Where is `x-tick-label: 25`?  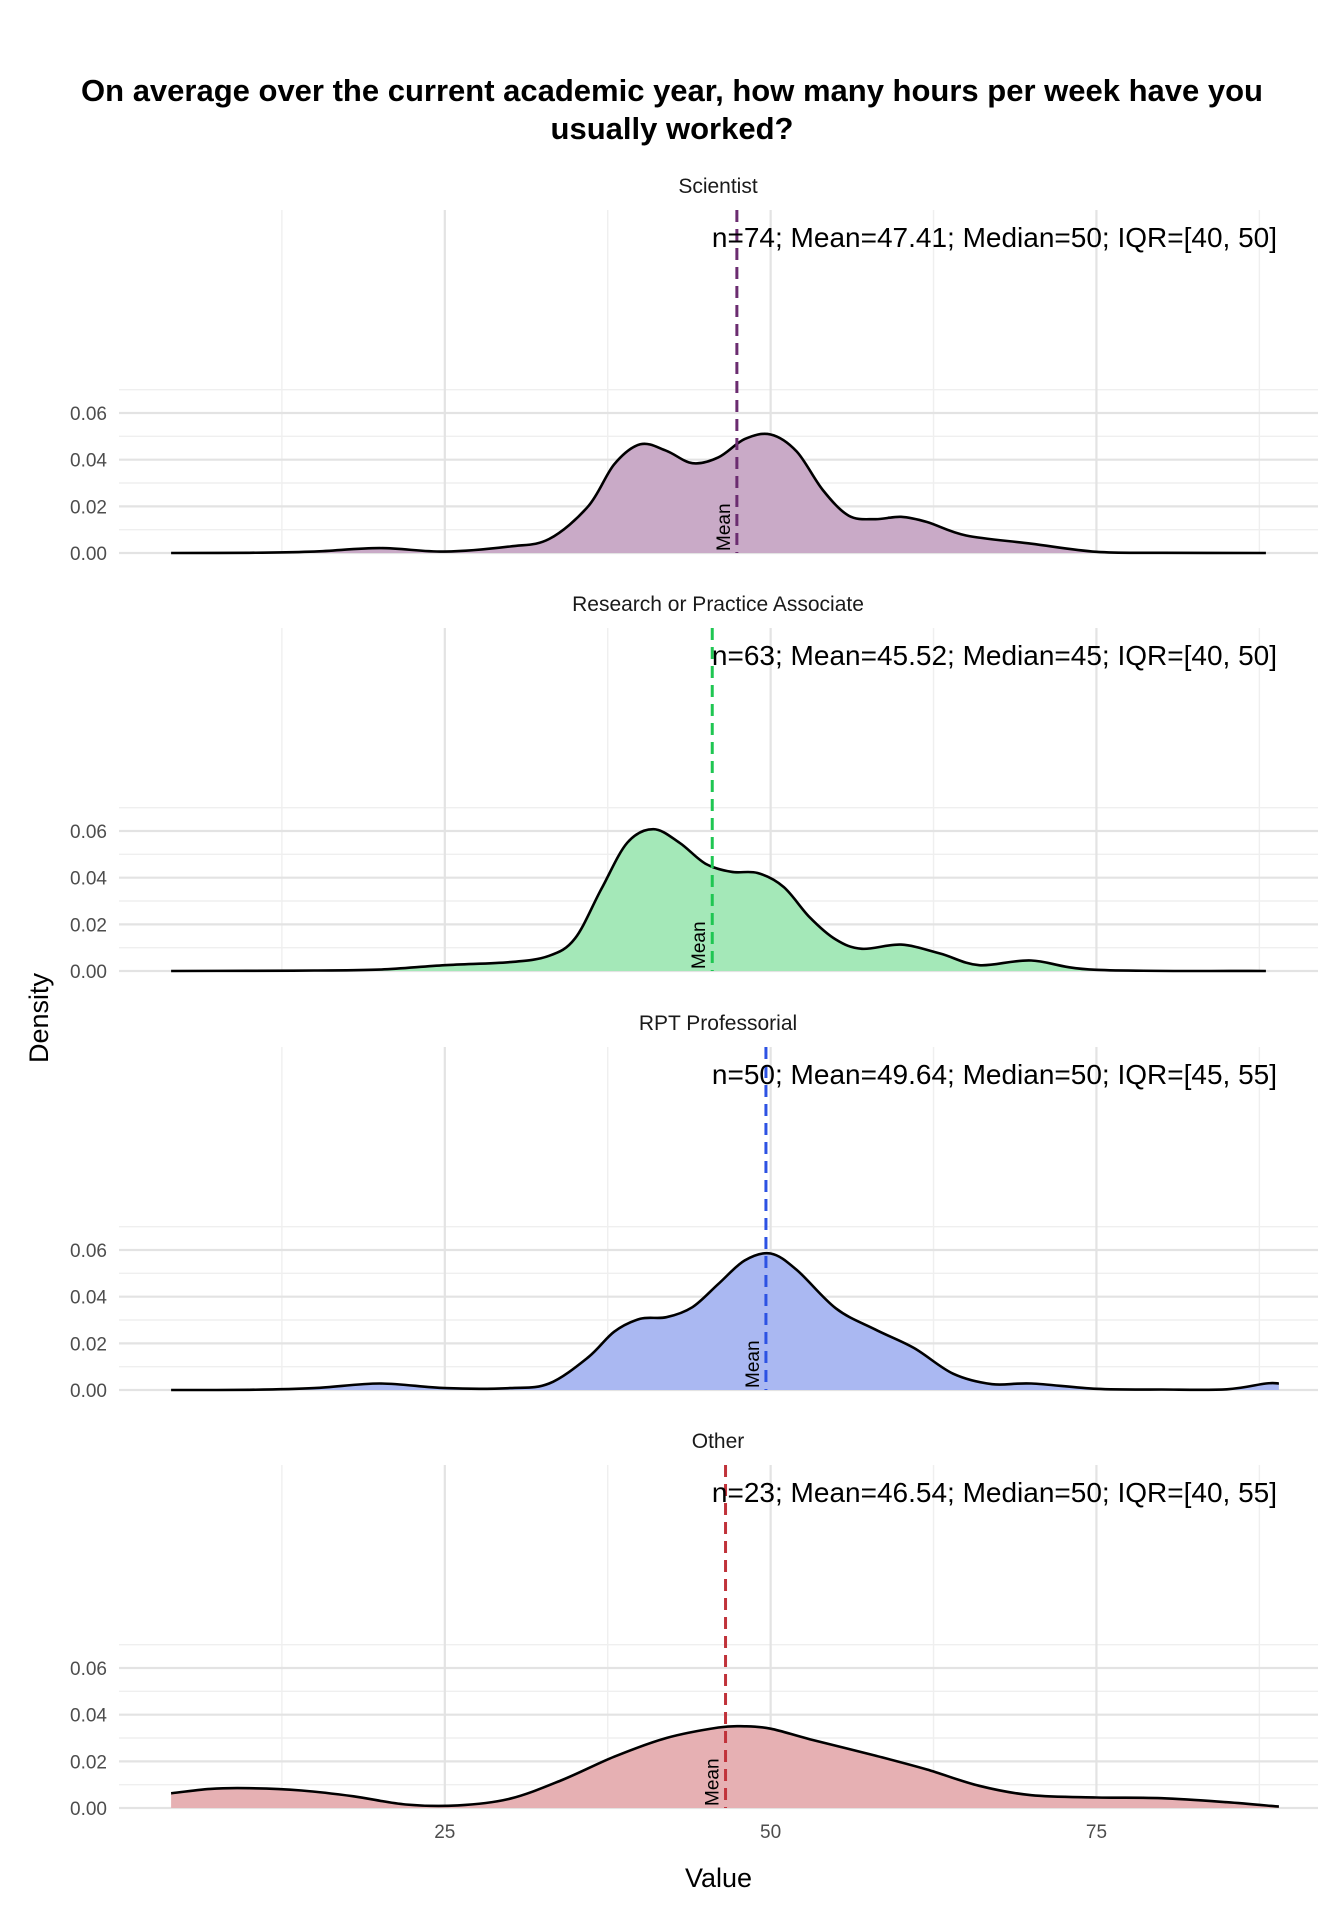 x-tick-label: 25 is located at coordinates (444, 1832).